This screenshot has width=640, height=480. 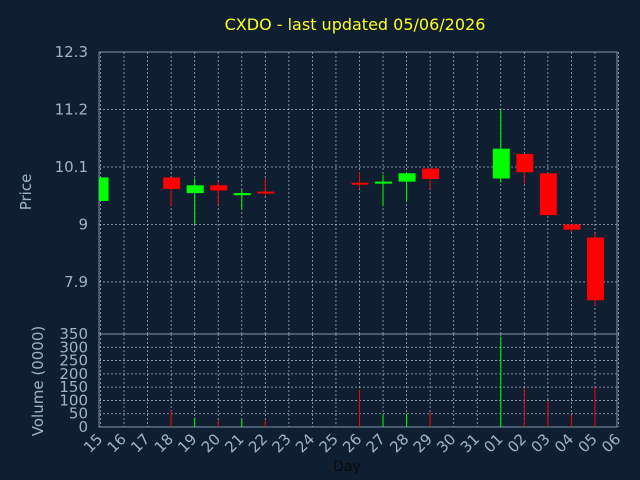 I want to click on x-tick-label: 02, so click(x=517, y=443).